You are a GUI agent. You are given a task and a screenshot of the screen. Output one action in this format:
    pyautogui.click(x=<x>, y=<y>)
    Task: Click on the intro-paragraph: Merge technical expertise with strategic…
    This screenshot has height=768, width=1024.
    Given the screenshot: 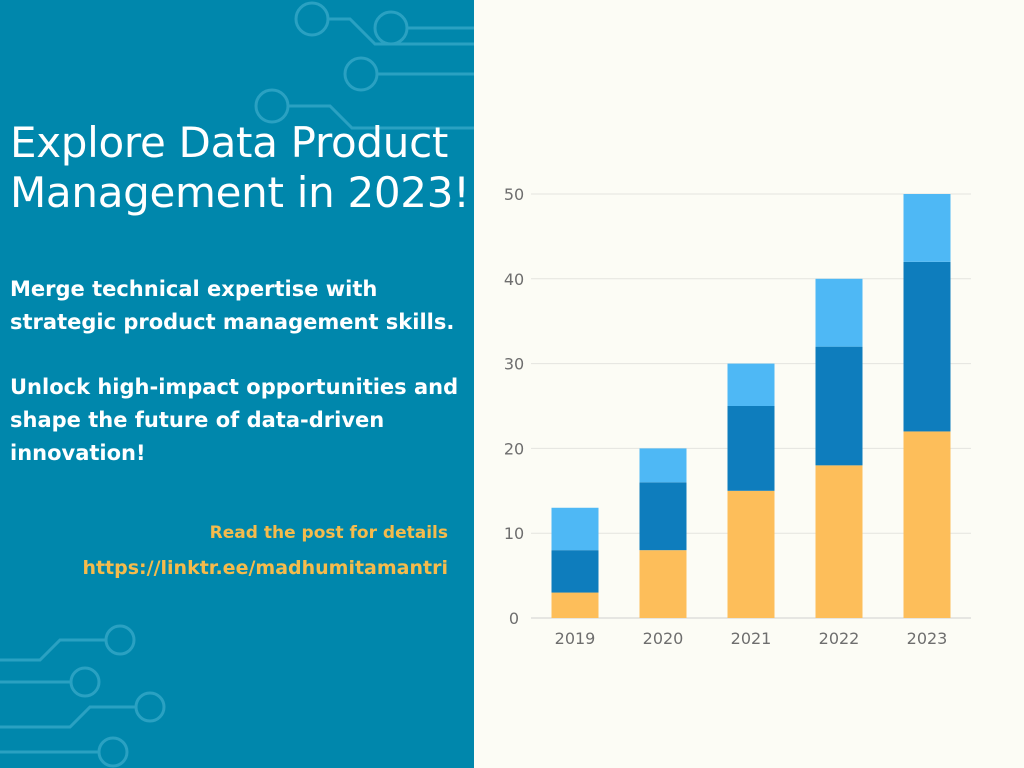 What is the action you would take?
    pyautogui.click(x=240, y=306)
    